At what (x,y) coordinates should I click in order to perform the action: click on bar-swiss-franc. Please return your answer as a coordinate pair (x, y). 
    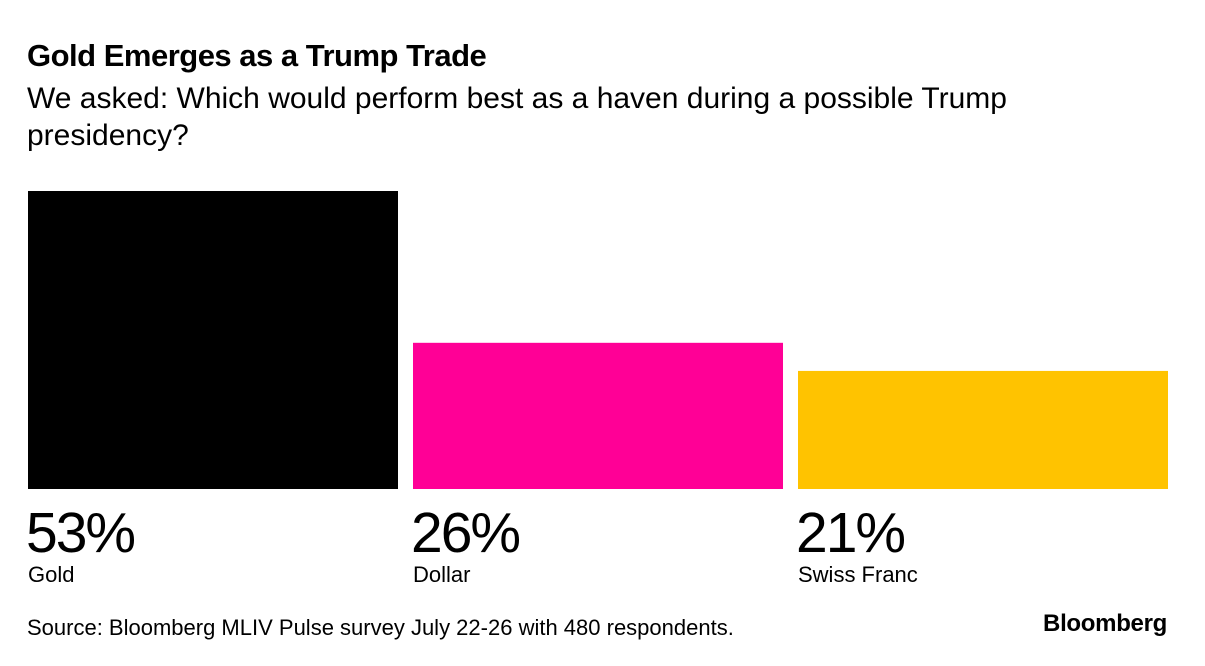
    Looking at the image, I should click on (983, 429).